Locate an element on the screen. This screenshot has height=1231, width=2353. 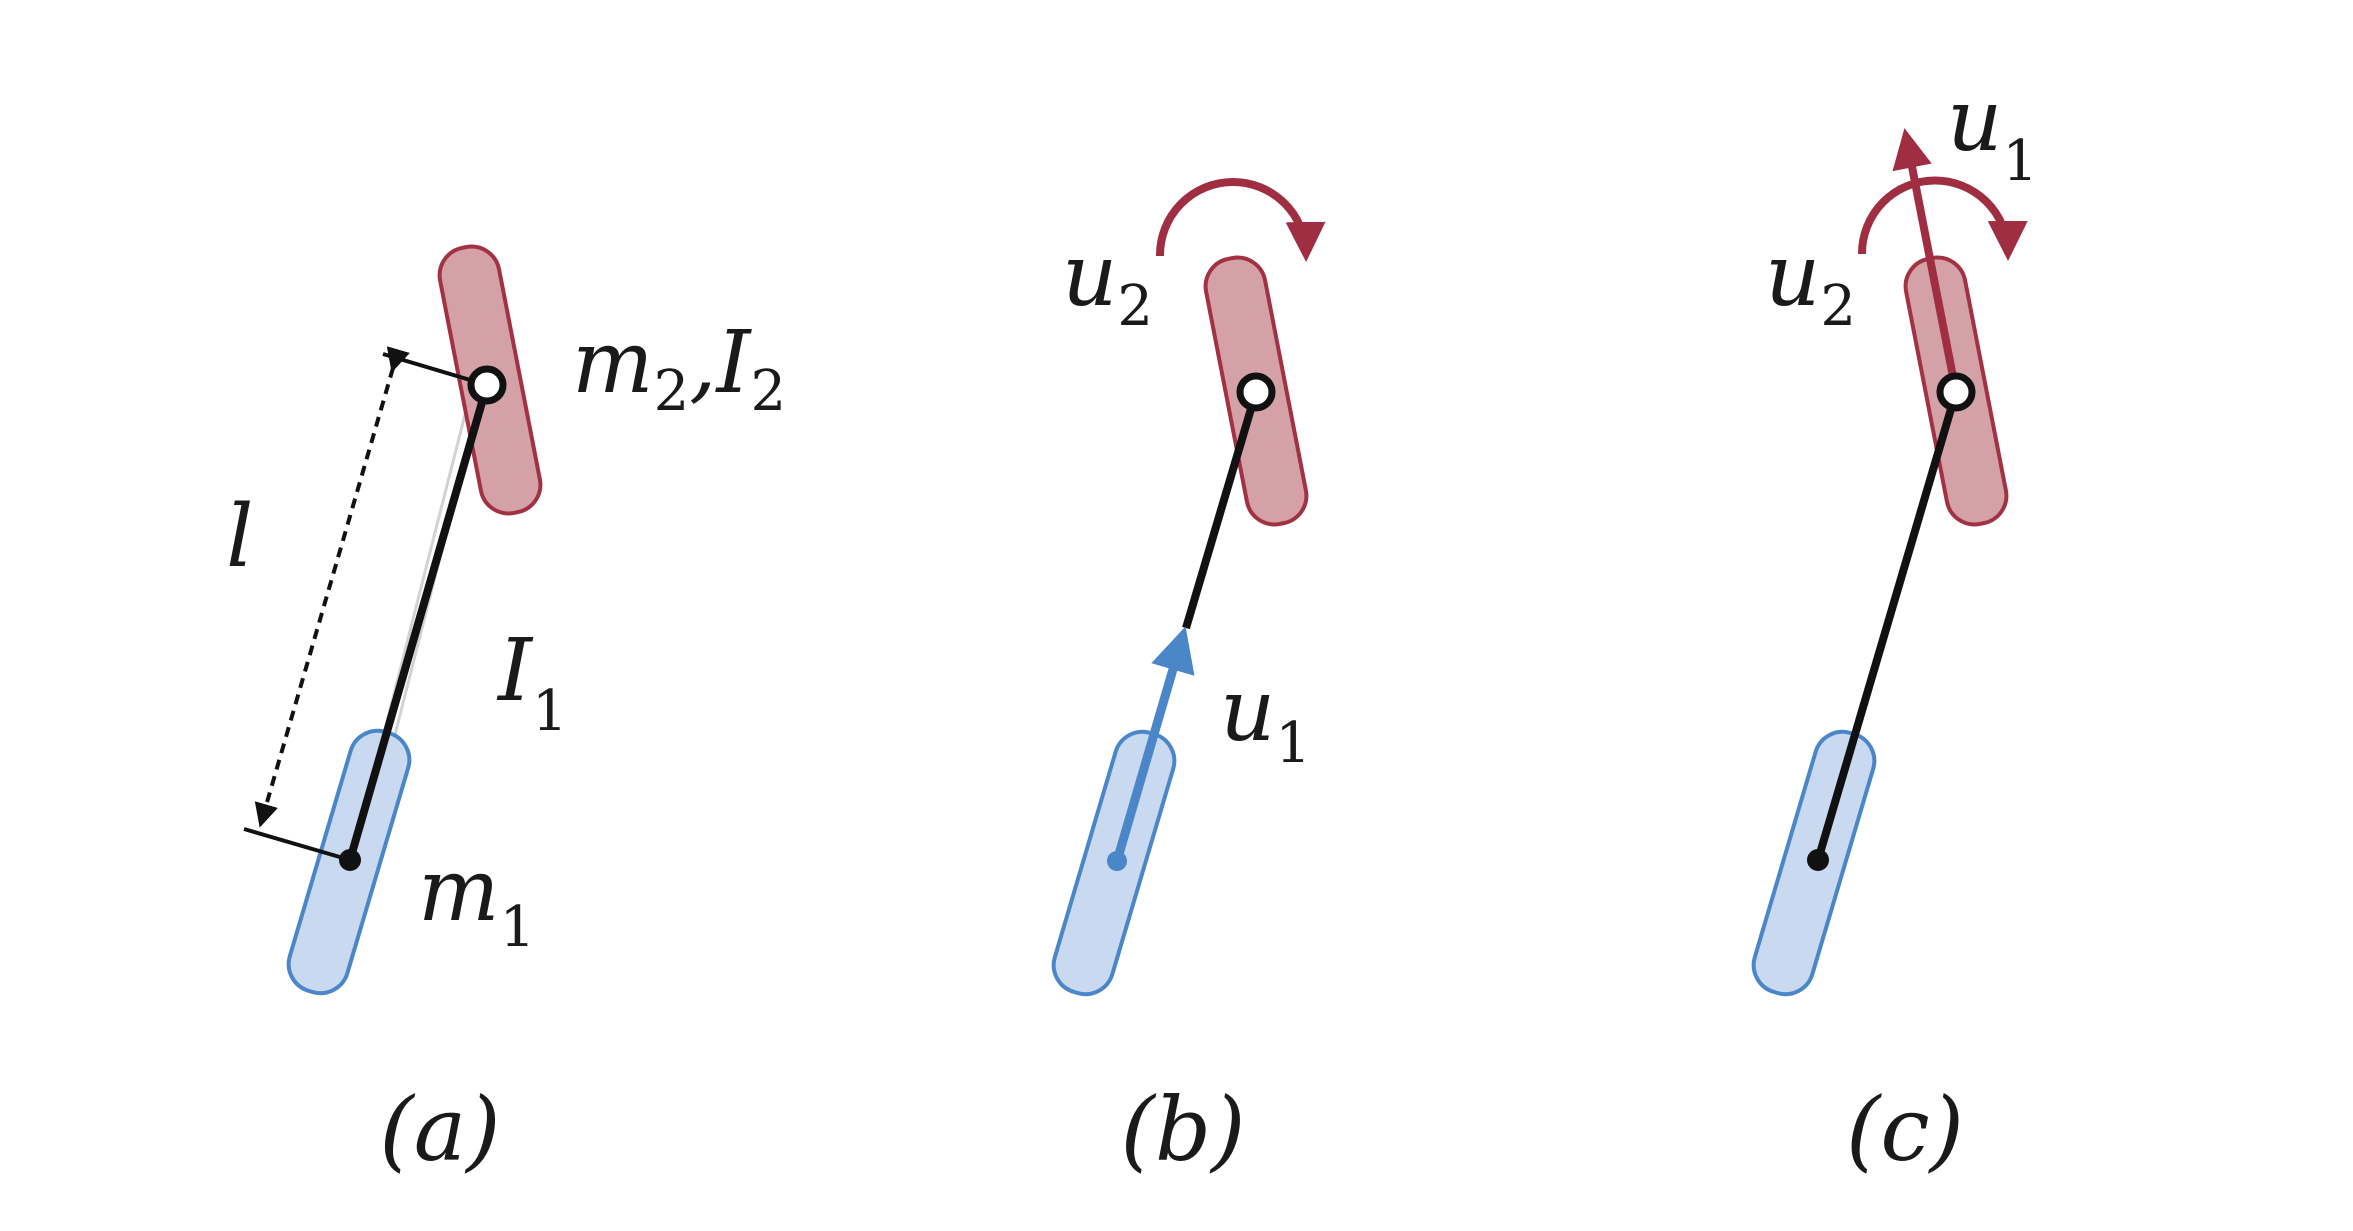
panel-b: u2 u1 (b) is located at coordinates (1188, 679).